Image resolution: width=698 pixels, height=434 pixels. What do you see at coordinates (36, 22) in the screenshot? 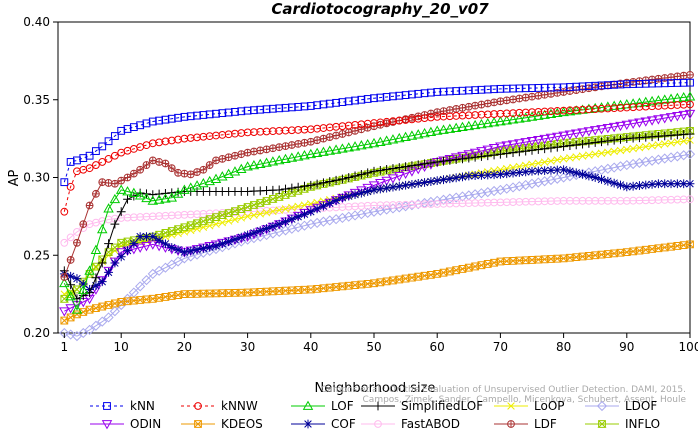
I see `y-tick-label: 0.40` at bounding box center [36, 22].